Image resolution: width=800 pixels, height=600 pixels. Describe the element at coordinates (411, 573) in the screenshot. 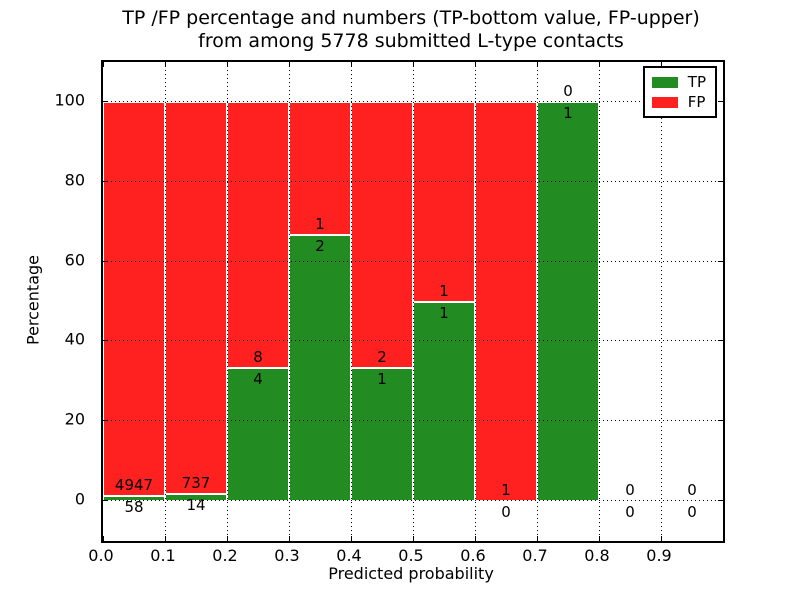

I see `x-axis-label: Predicted probability` at that location.